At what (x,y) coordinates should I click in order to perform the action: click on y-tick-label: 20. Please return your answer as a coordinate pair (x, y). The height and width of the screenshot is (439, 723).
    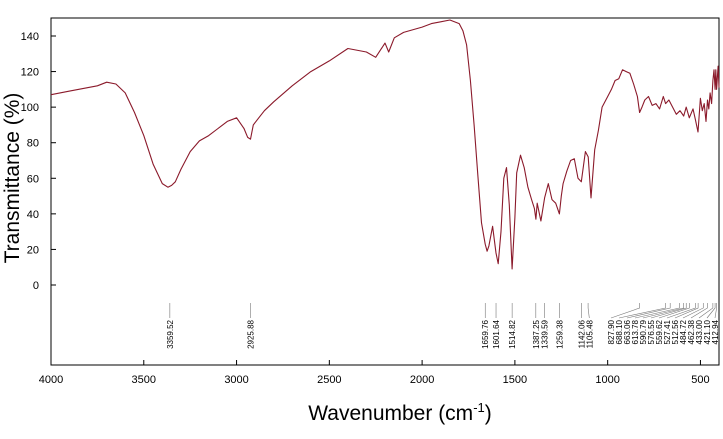
    Looking at the image, I should click on (33, 250).